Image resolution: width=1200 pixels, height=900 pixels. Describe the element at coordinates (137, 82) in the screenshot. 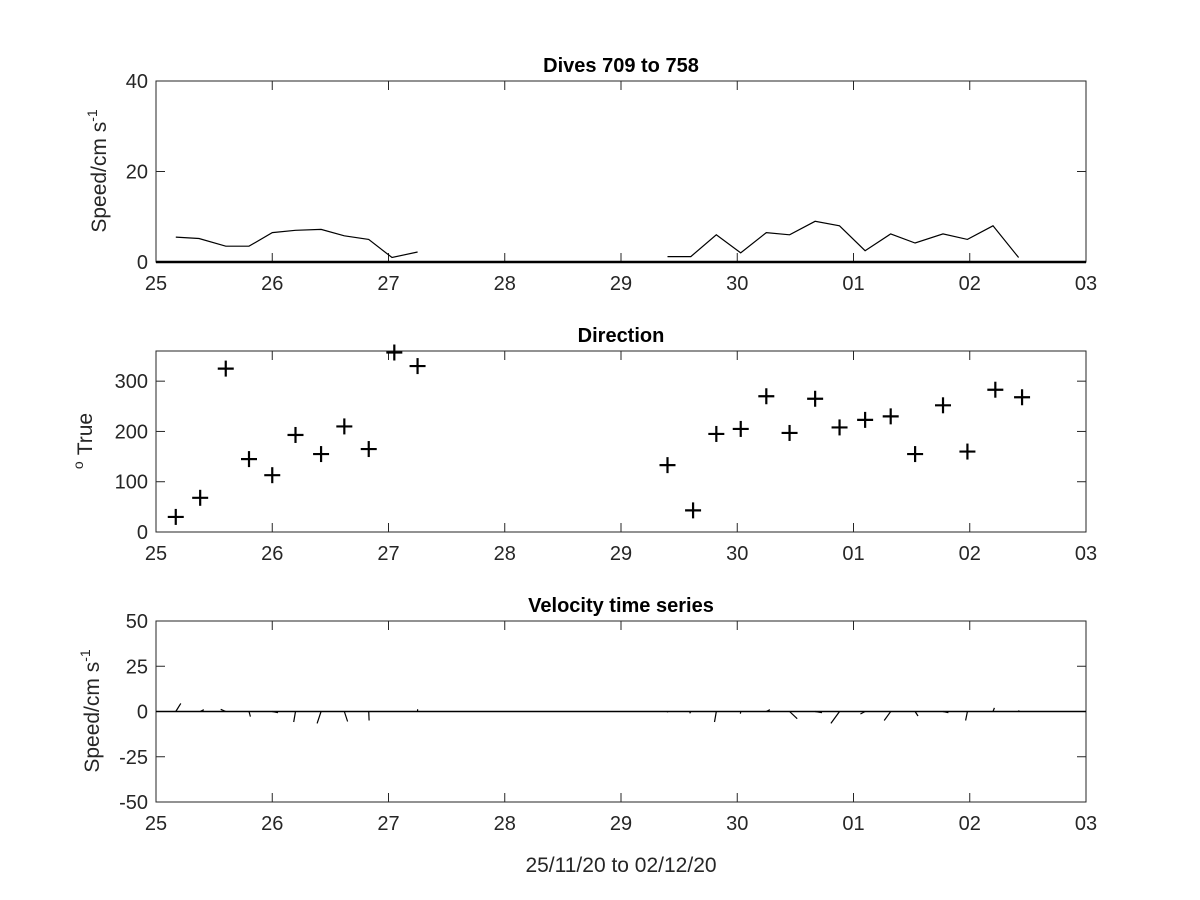

I see `y-tick-label: 40` at that location.